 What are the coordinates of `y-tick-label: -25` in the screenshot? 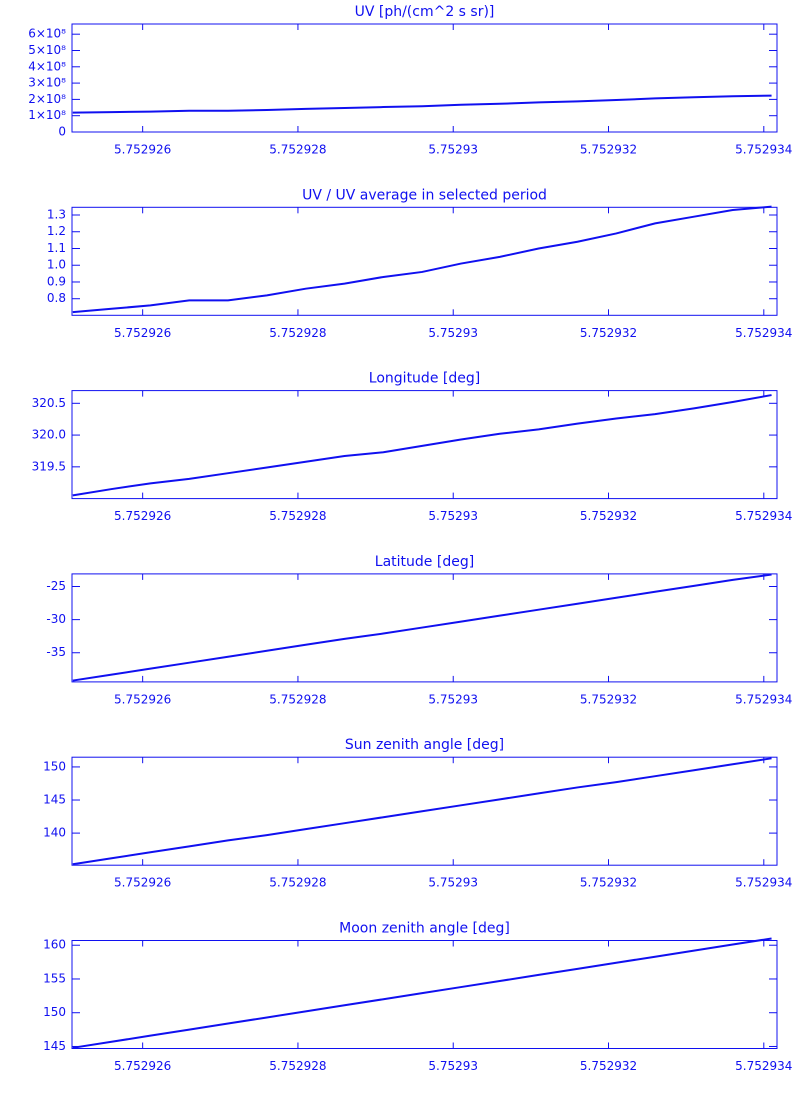 It's located at (56, 586).